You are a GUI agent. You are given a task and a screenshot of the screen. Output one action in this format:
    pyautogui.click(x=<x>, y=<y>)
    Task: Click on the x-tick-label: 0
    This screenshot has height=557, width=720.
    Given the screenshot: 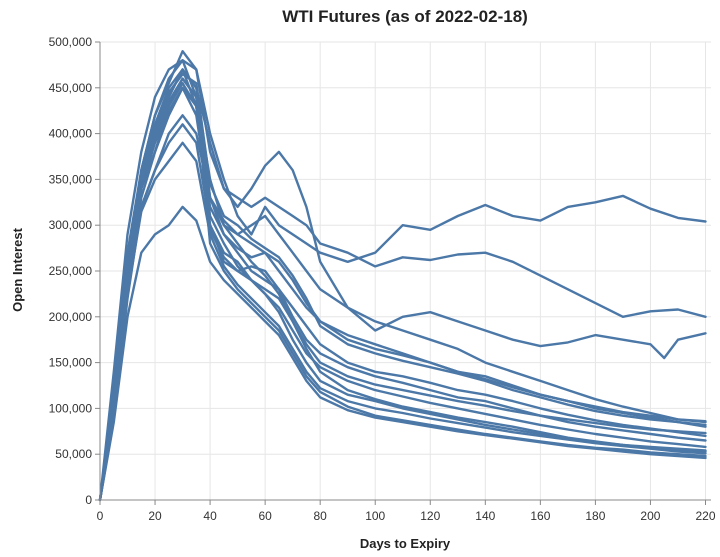 What is the action you would take?
    pyautogui.click(x=100, y=516)
    